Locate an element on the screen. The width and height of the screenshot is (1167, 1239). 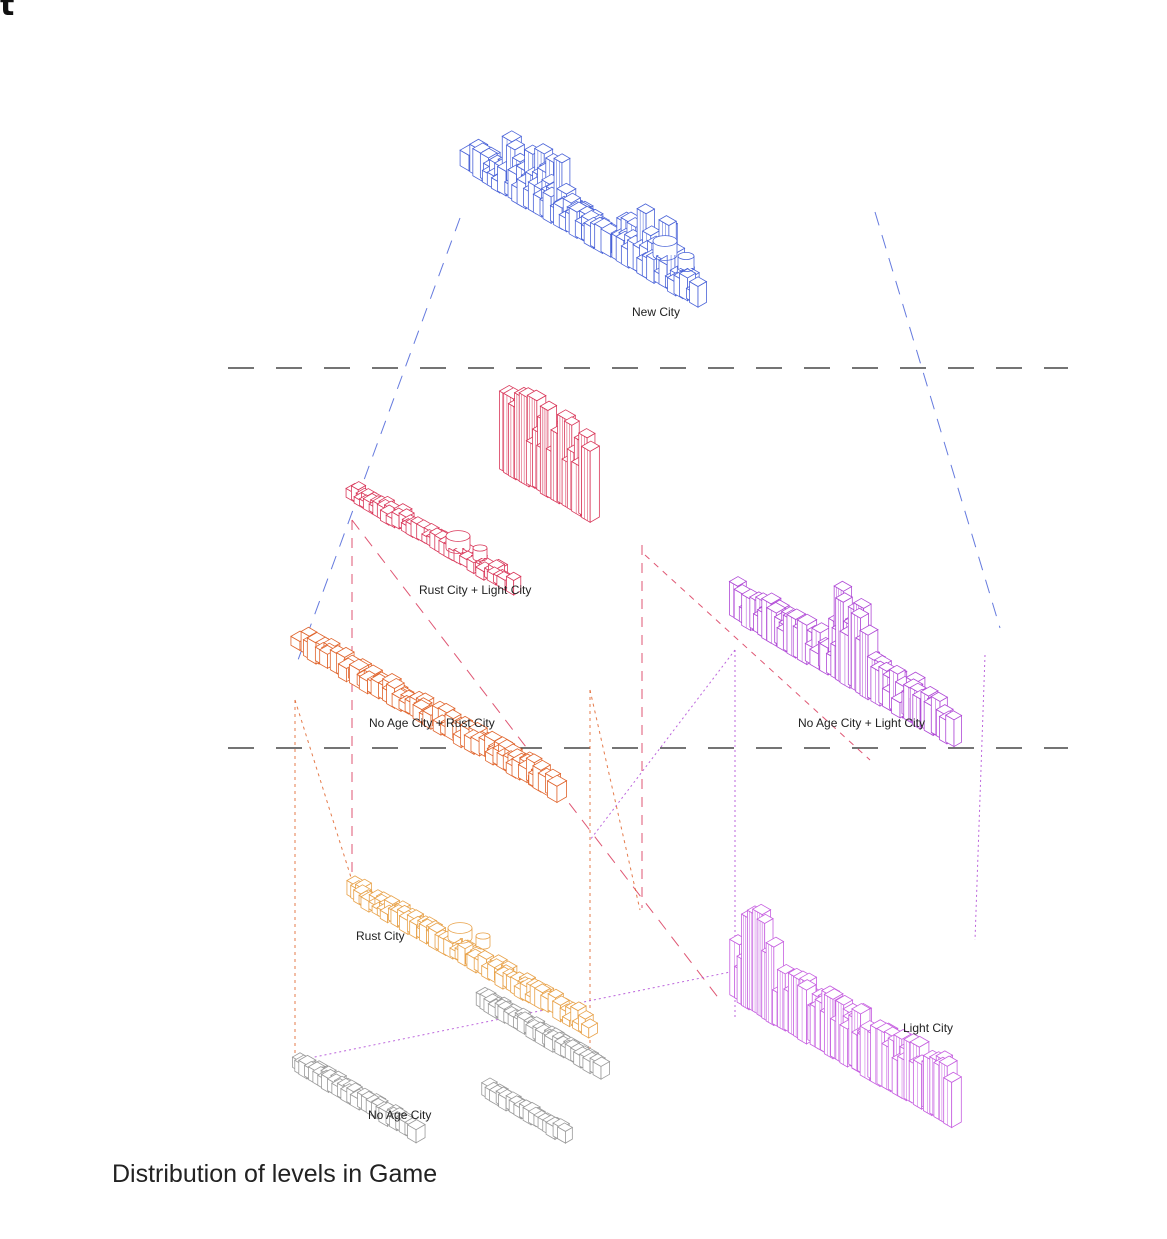
label-rust-city: Rust City is located at coordinates (380, 936).